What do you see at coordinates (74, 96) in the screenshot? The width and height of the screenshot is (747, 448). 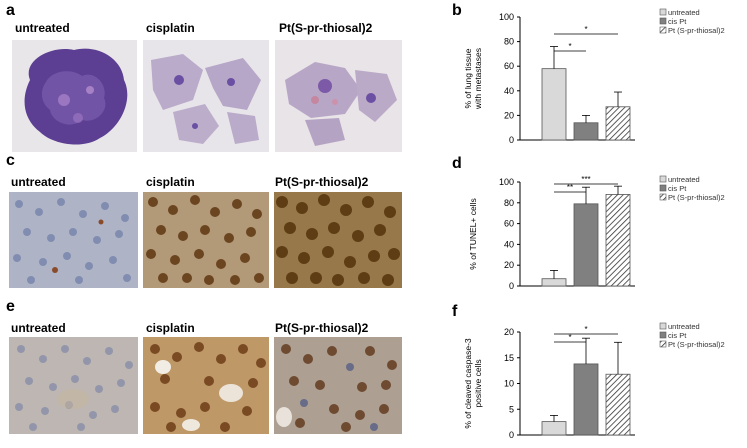 I see `micrograph-a-untreated` at bounding box center [74, 96].